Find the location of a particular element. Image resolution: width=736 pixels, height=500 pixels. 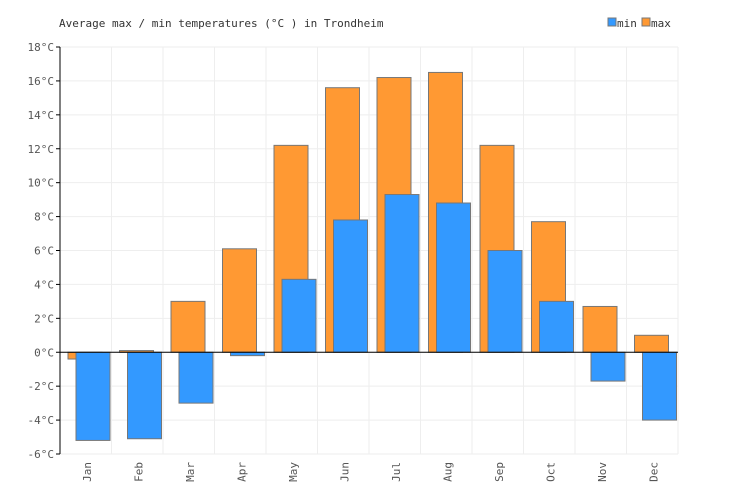

y-tick-label: 8°C is located at coordinates (44, 217).